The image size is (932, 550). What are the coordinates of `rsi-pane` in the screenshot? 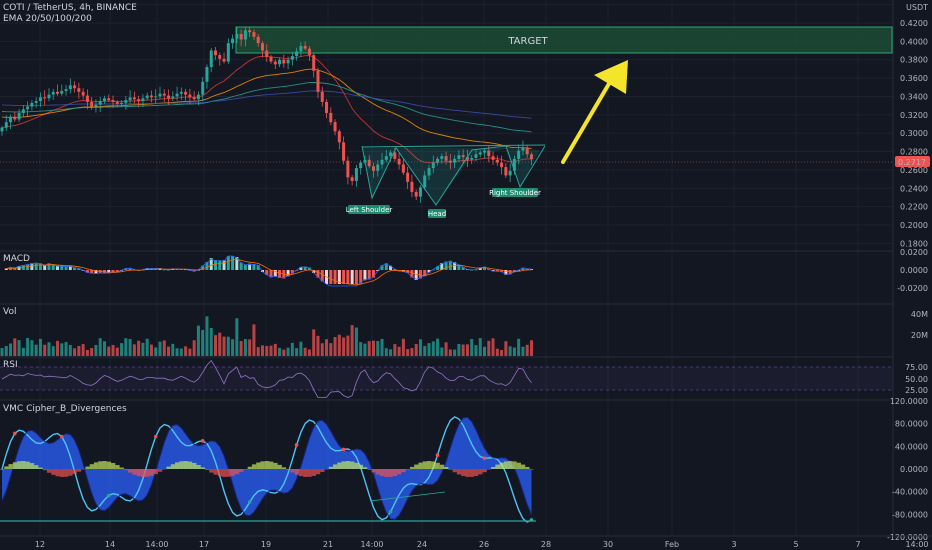 It's located at (446, 378).